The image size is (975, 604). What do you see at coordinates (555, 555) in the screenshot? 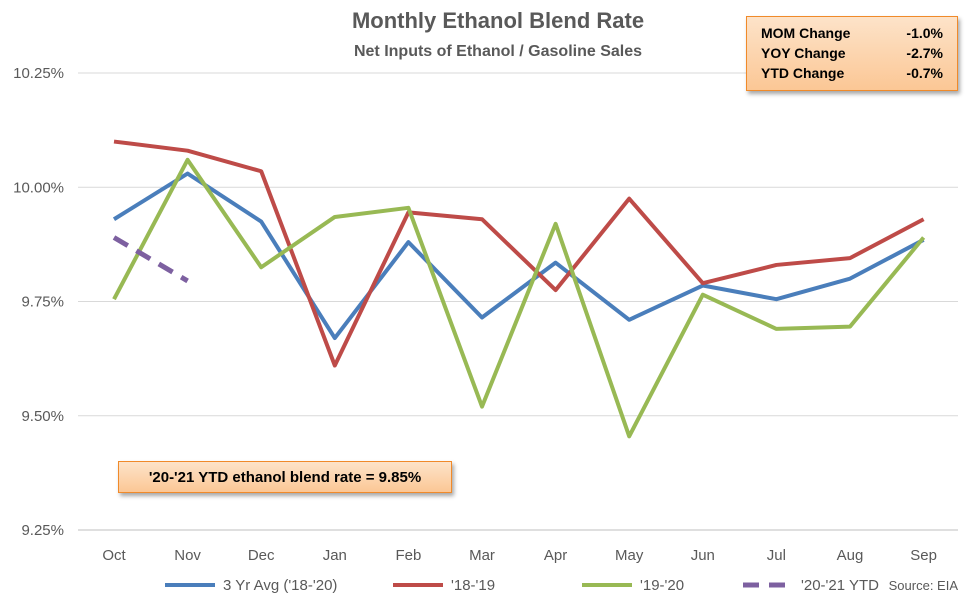
I see `x-tick-label: Apr` at bounding box center [555, 555].